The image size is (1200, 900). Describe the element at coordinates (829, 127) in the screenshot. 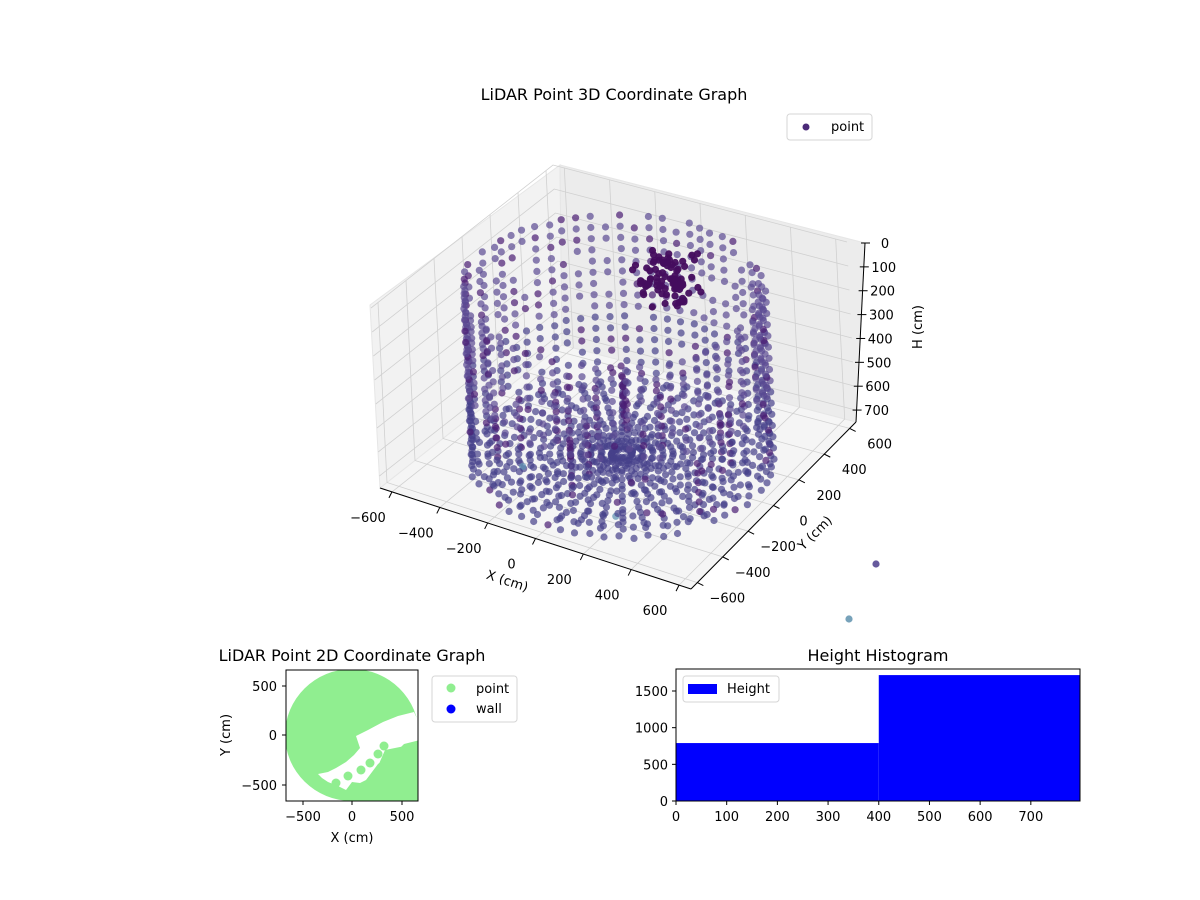

I see `legend-3d: point` at that location.